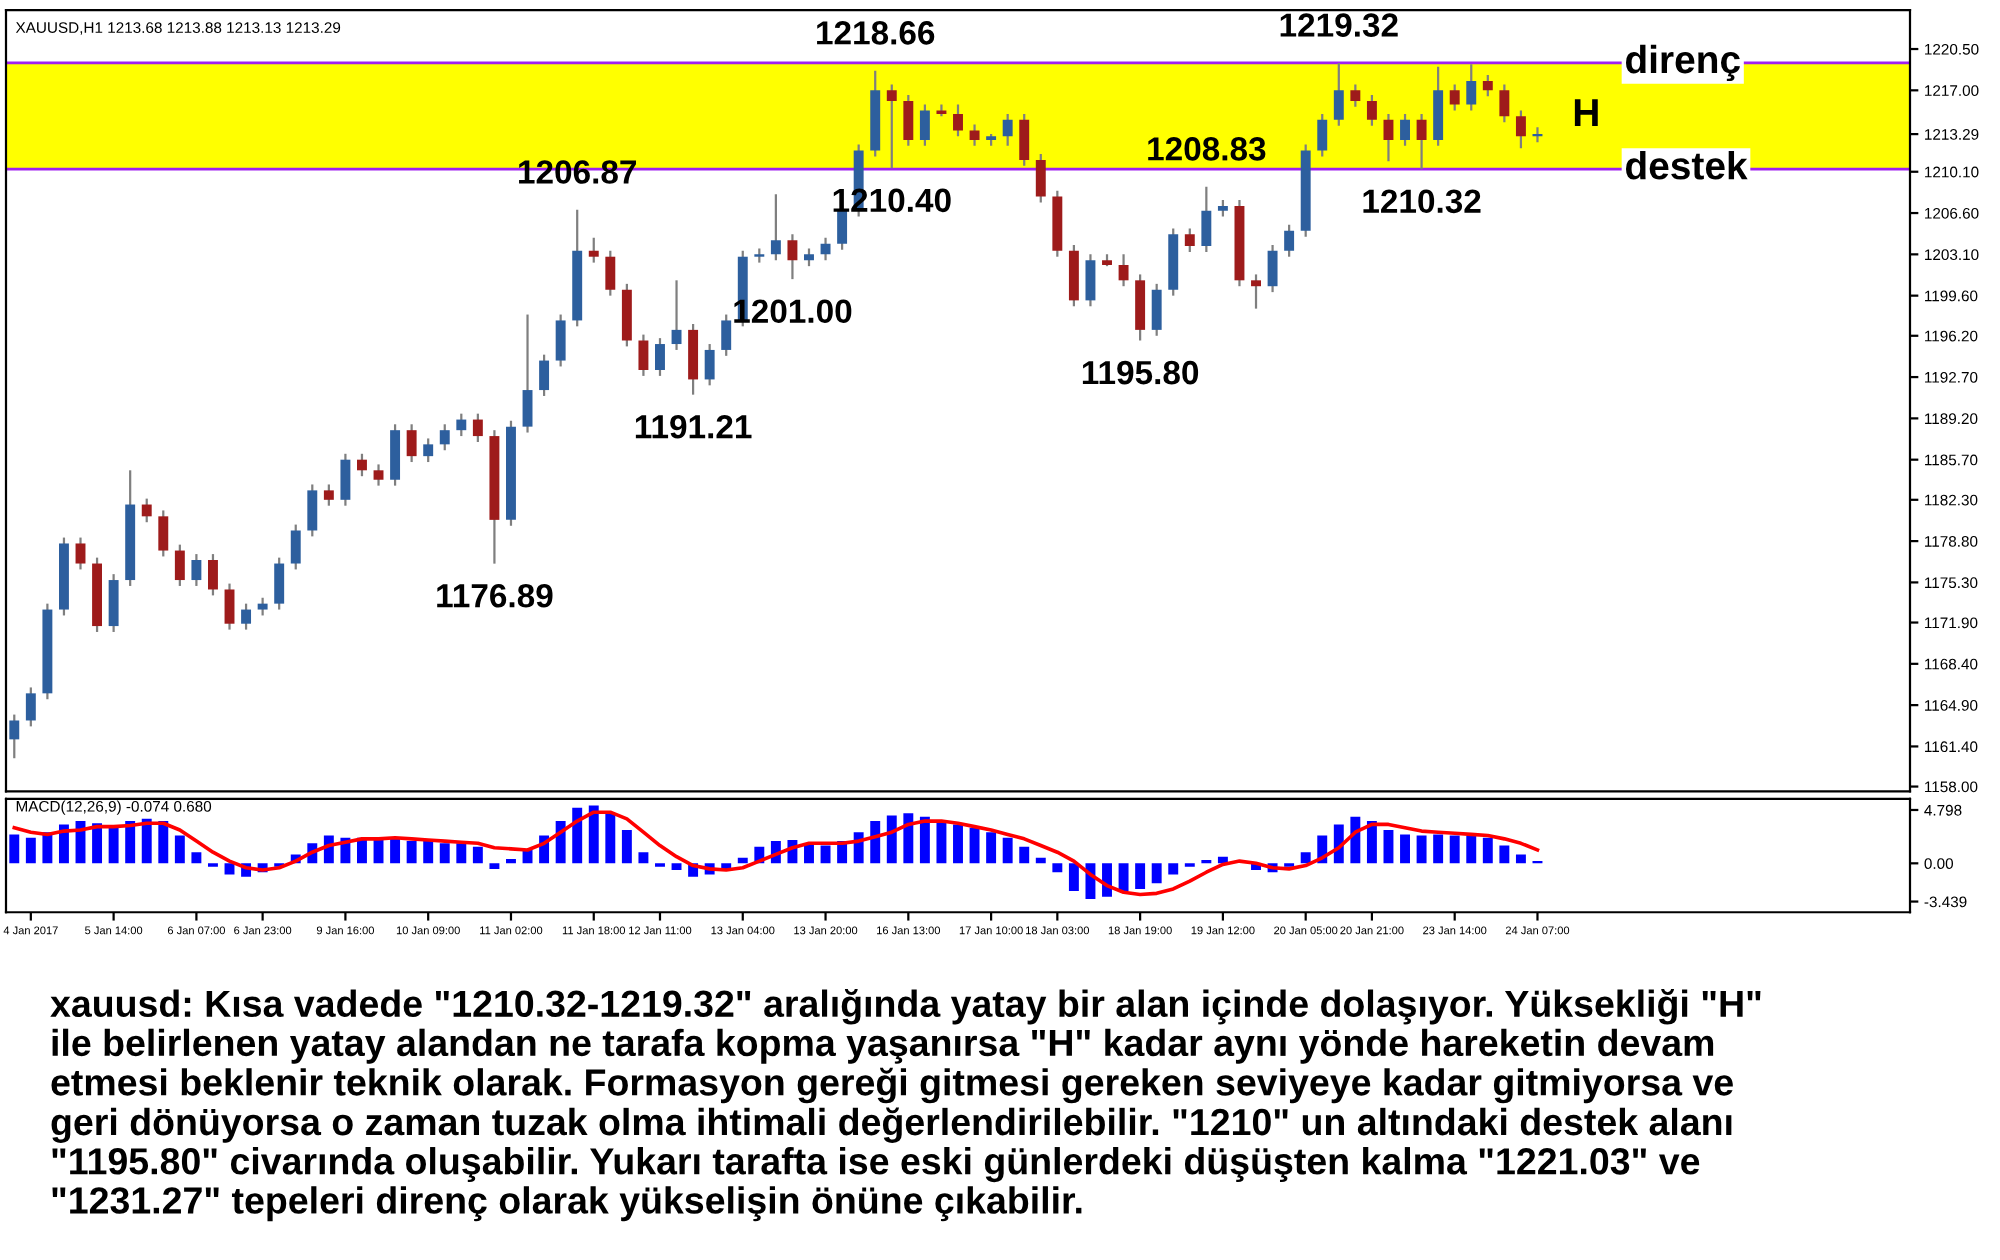  Describe the element at coordinates (1140, 372) in the screenshot. I see `annotation: 1195.80` at that location.